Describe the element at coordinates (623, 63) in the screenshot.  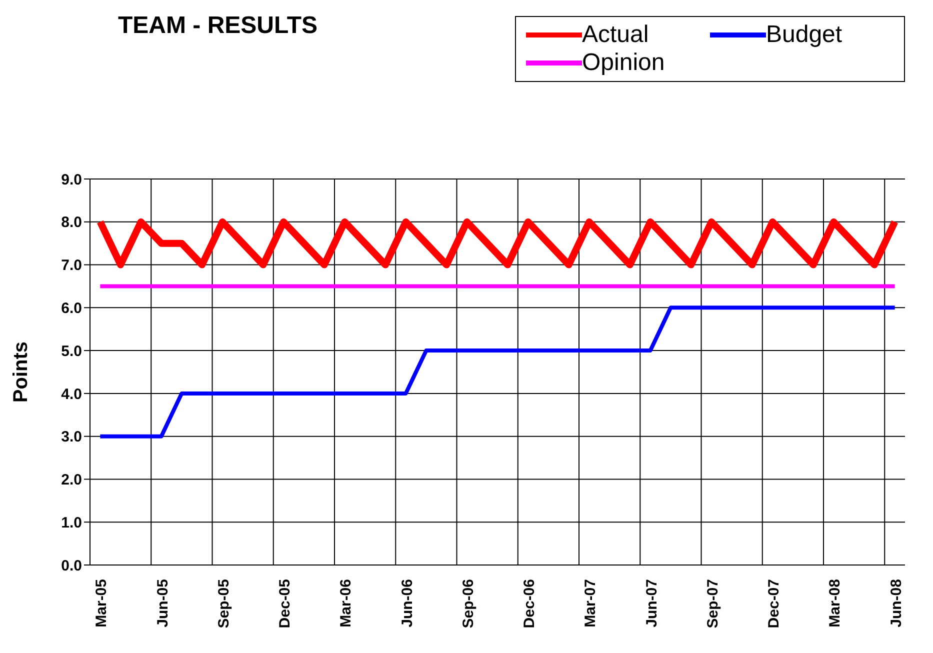
I see `legend-label: Opinion` at that location.